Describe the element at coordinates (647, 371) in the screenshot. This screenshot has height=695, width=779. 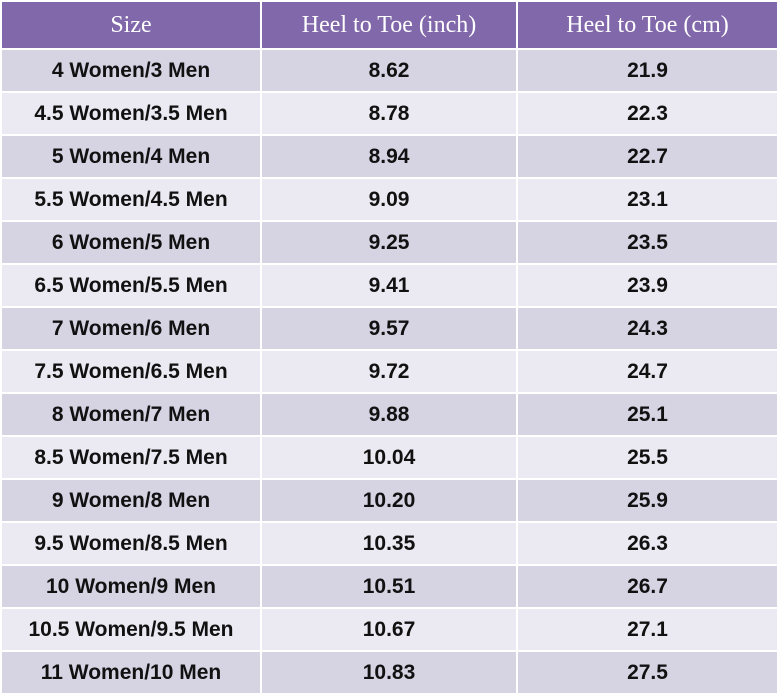
I see `table-cell: 24.7` at that location.